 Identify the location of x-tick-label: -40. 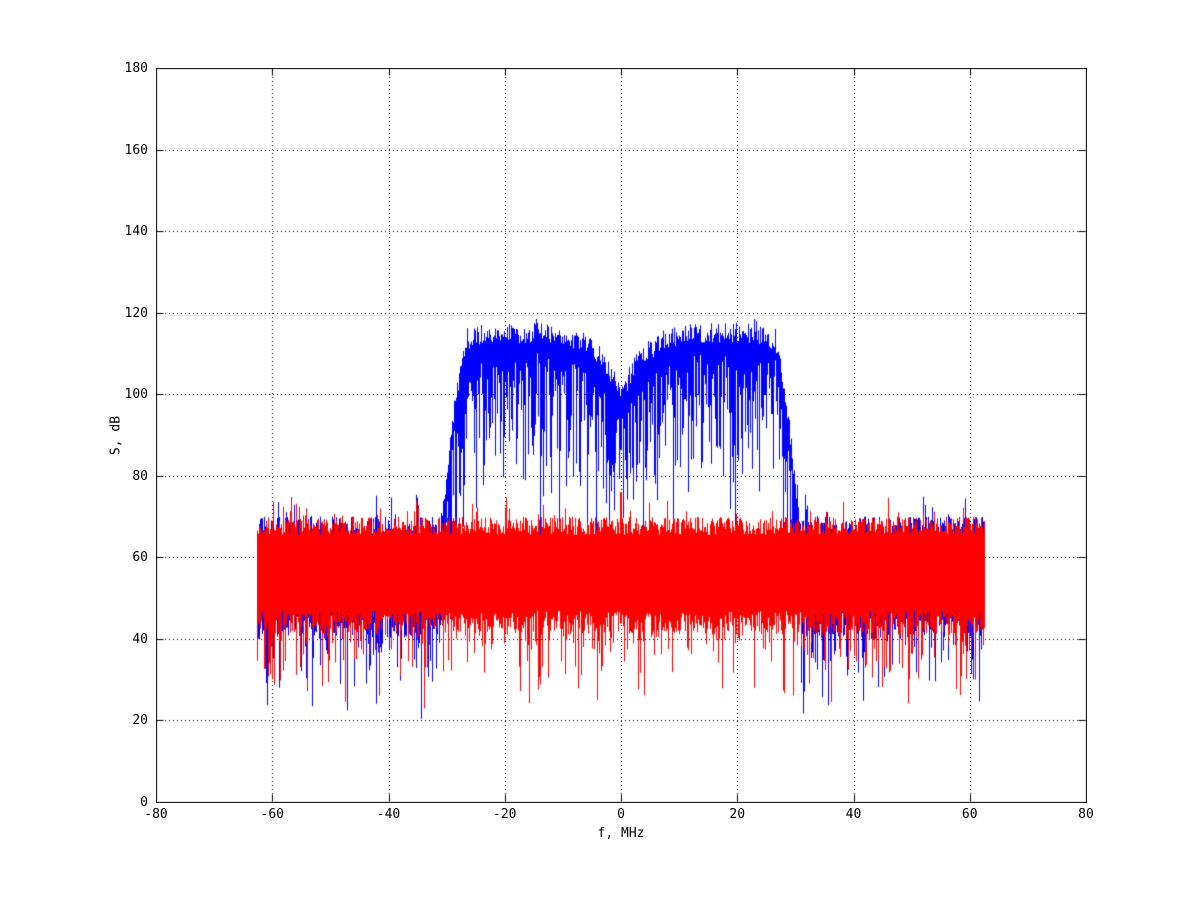
(388, 814).